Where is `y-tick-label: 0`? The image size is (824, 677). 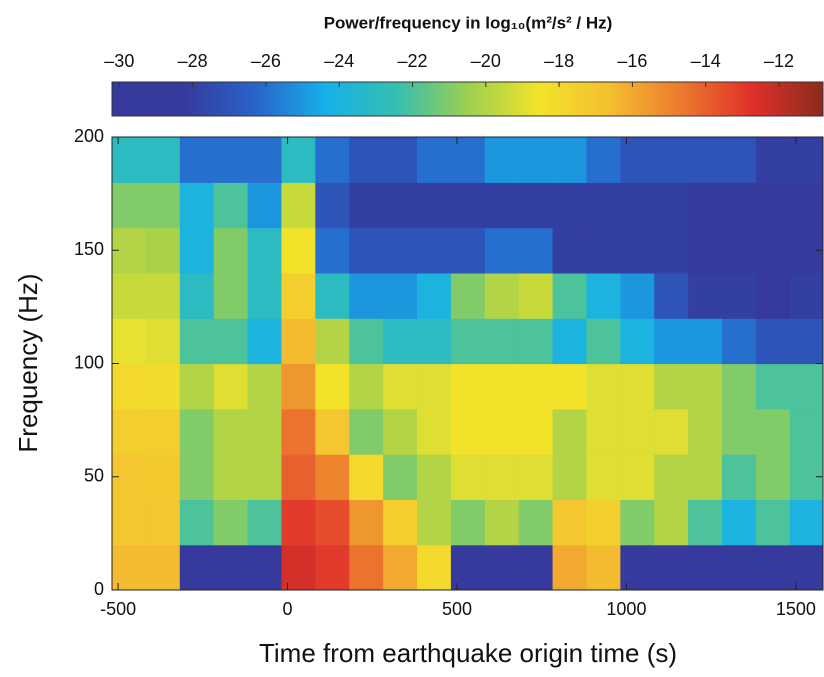 y-tick-label: 0 is located at coordinates (99, 589).